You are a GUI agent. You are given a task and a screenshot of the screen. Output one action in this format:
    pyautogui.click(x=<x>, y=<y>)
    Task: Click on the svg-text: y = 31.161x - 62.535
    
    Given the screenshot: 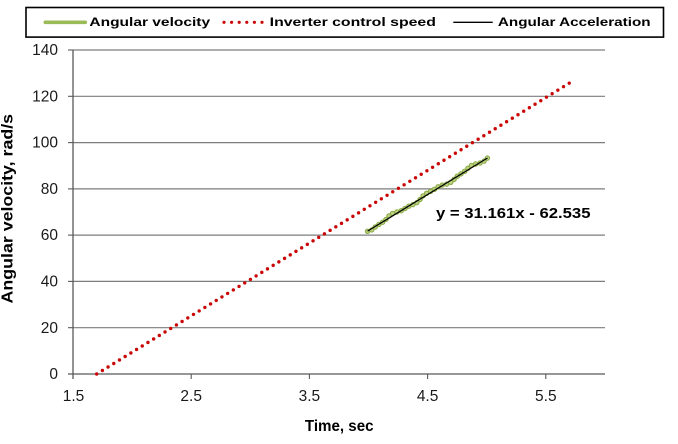 What is the action you would take?
    pyautogui.click(x=513, y=213)
    